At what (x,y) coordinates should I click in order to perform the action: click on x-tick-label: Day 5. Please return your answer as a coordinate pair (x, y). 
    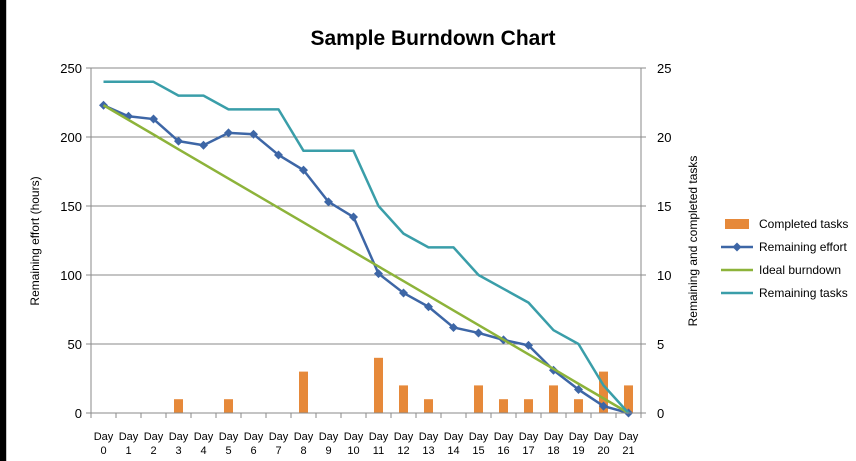
    Looking at the image, I should click on (229, 444).